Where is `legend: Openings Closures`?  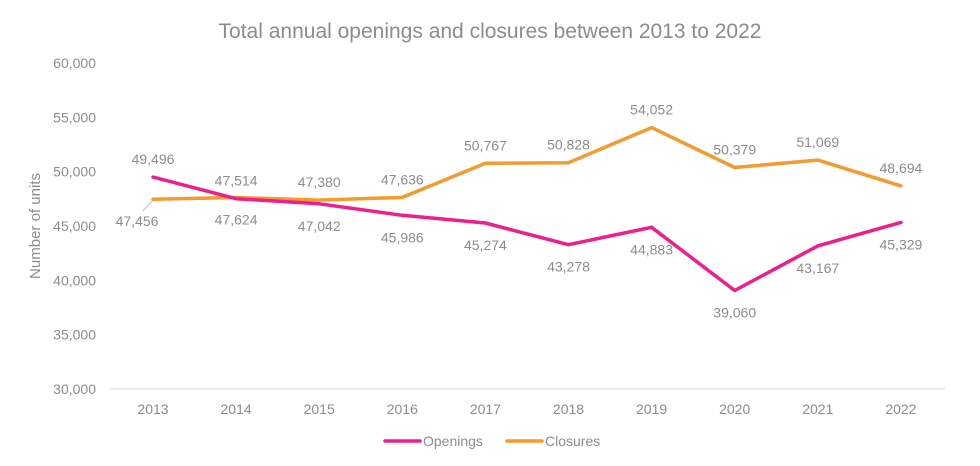
legend: Openings Closures is located at coordinates (491, 441).